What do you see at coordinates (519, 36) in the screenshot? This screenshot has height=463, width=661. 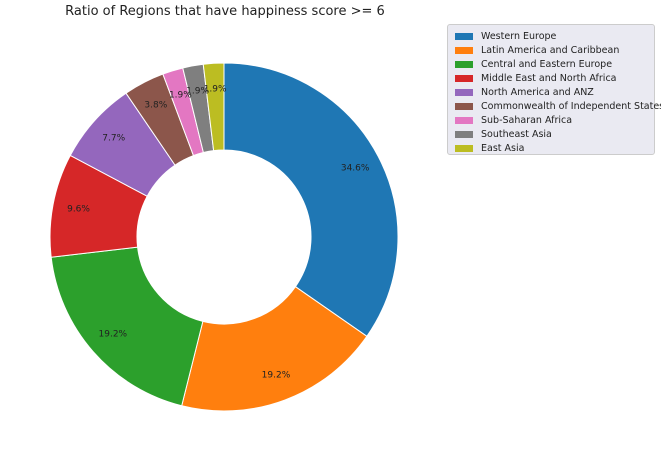 I see `legend-label: Western Europe` at bounding box center [519, 36].